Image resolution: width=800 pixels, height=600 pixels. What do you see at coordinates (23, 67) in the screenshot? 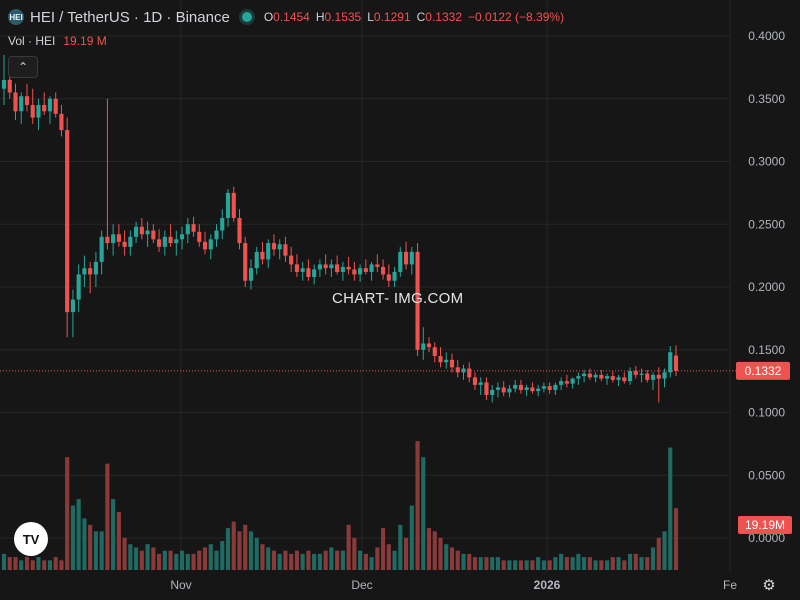
I see `collapse-legend-button: ⌃` at bounding box center [23, 67].